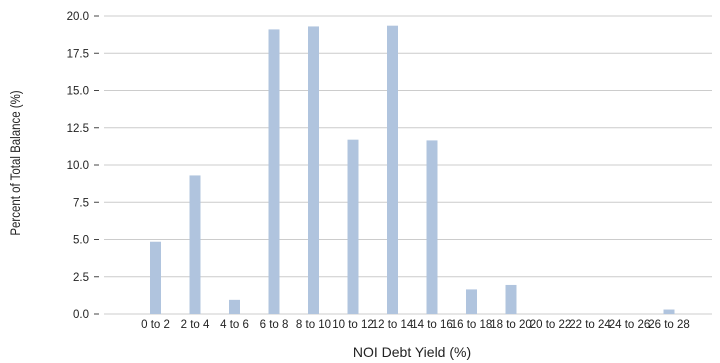 This screenshot has width=720, height=363. Describe the element at coordinates (195, 325) in the screenshot. I see `x-tick-label: 2 to 4` at that location.